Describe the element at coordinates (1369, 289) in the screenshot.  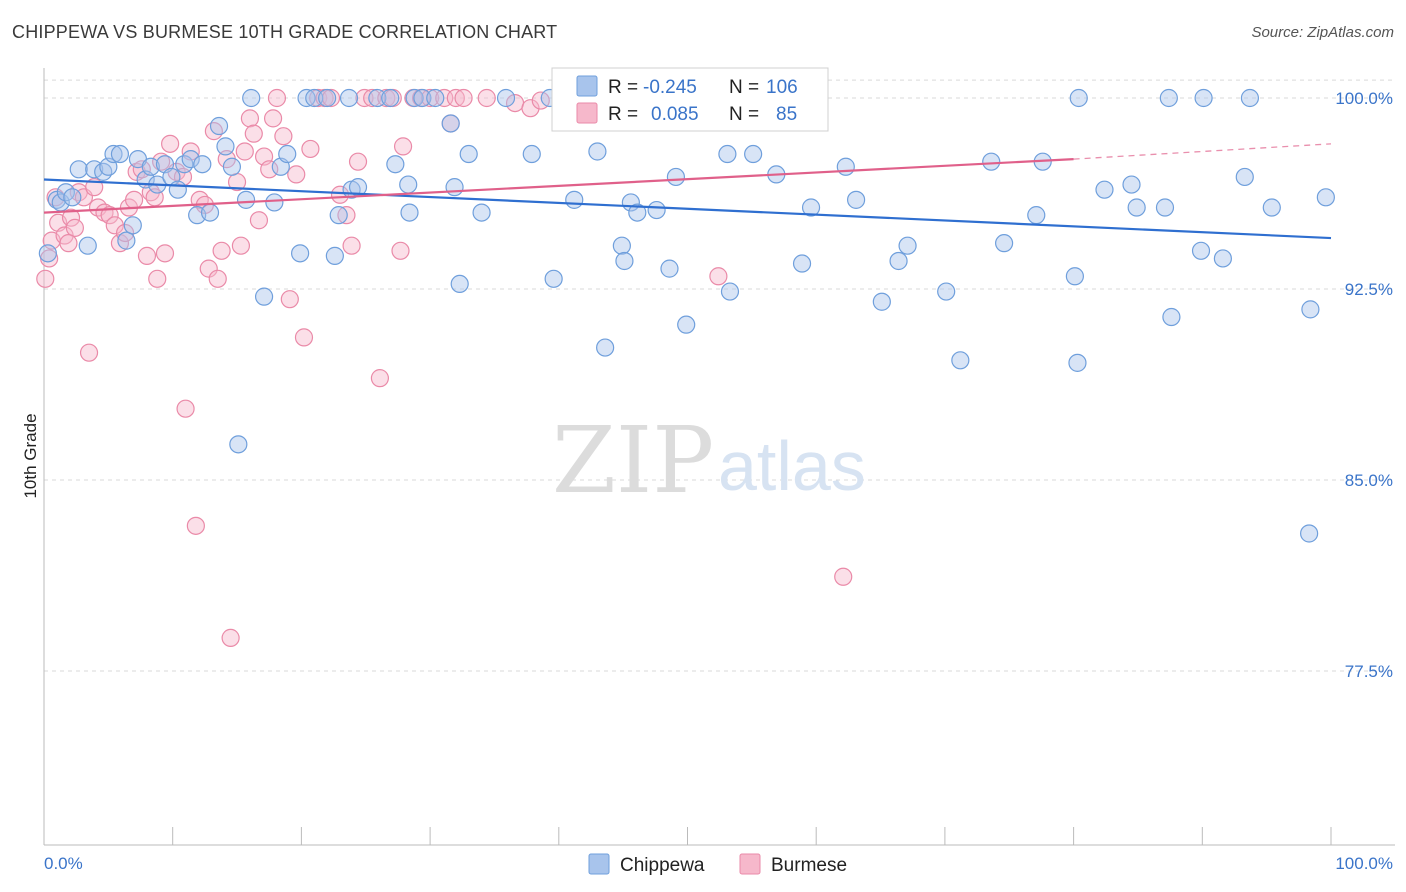
I see `y-tick-label: 92.5%` at that location.